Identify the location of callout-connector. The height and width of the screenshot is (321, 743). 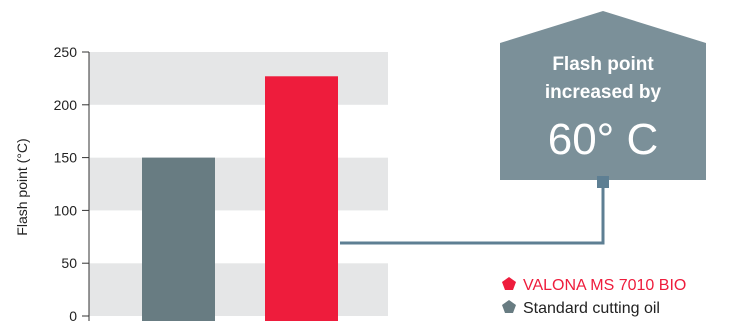
(472, 212).